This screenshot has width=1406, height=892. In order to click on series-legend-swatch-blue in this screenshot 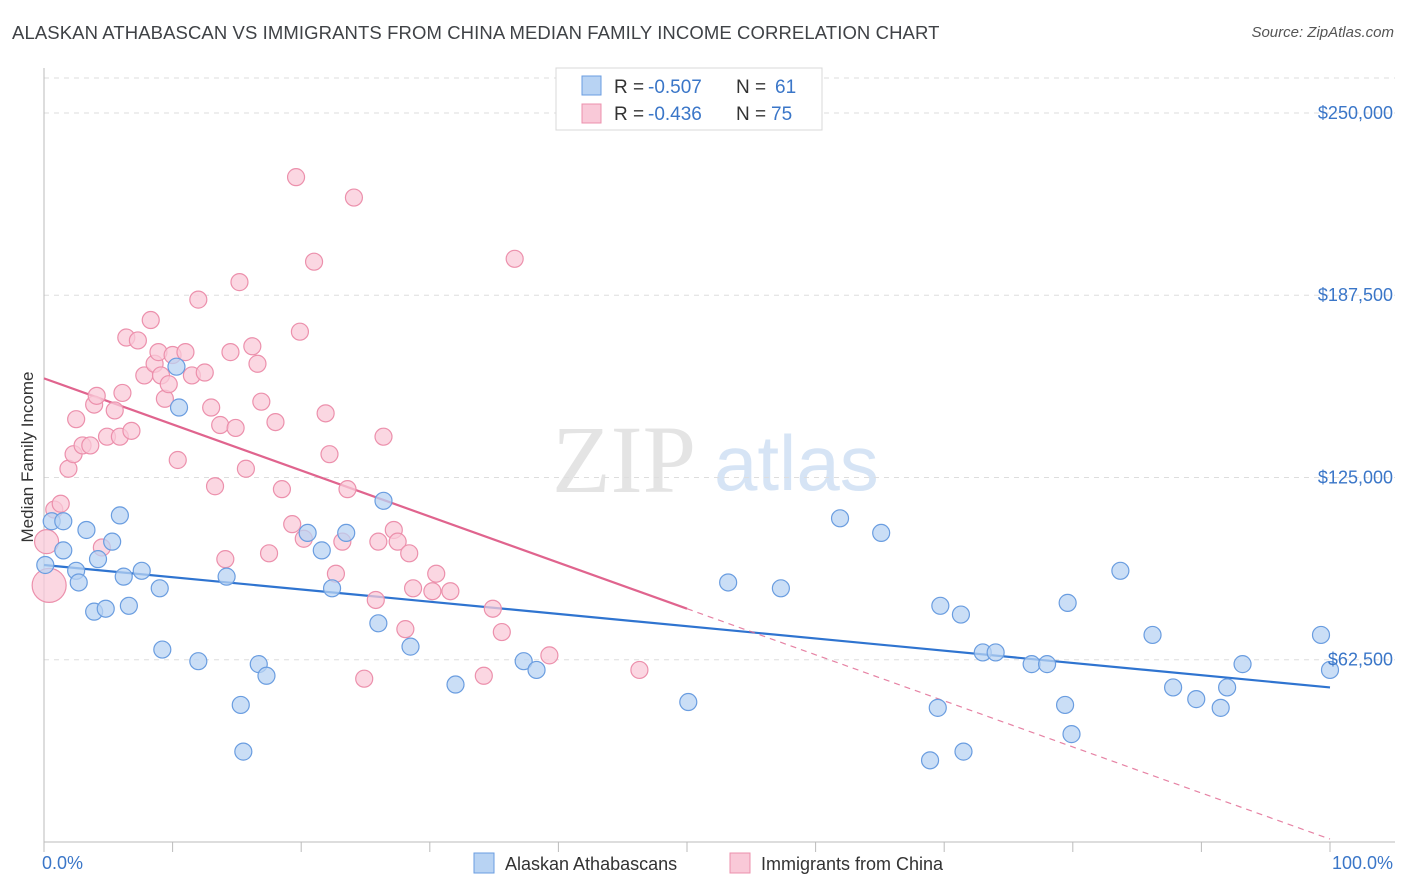, I will do `click(484, 863)`.